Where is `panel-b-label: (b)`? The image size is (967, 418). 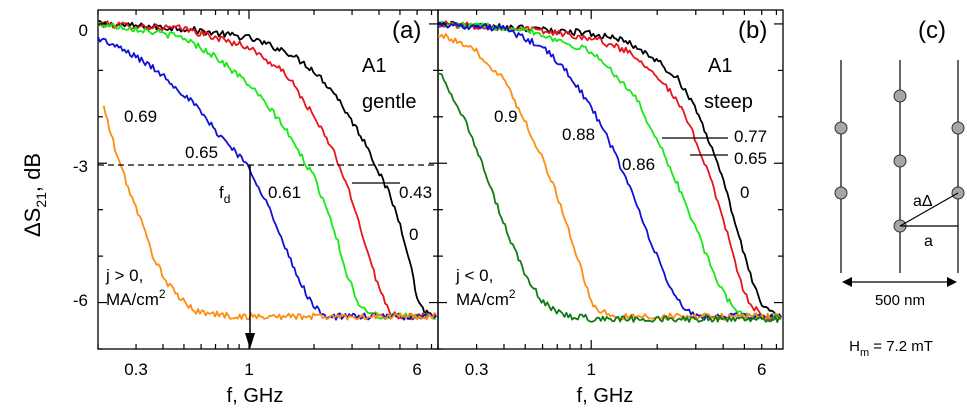
panel-b-label: (b) is located at coordinates (752, 30).